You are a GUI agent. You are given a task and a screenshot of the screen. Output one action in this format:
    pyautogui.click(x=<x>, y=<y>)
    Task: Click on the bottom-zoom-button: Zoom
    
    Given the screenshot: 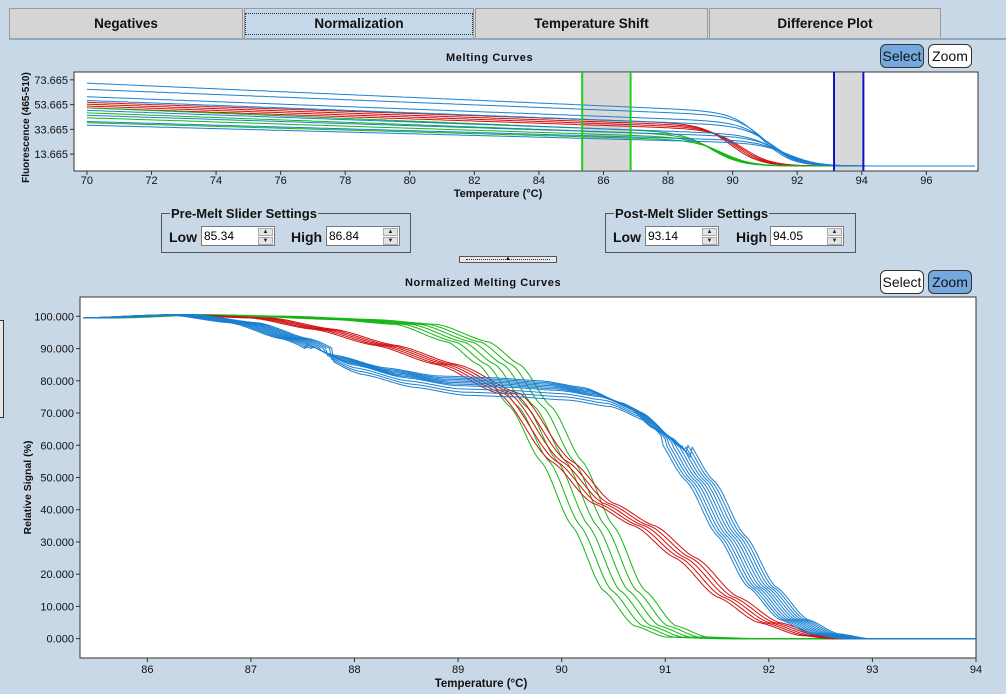 What is the action you would take?
    pyautogui.click(x=950, y=282)
    